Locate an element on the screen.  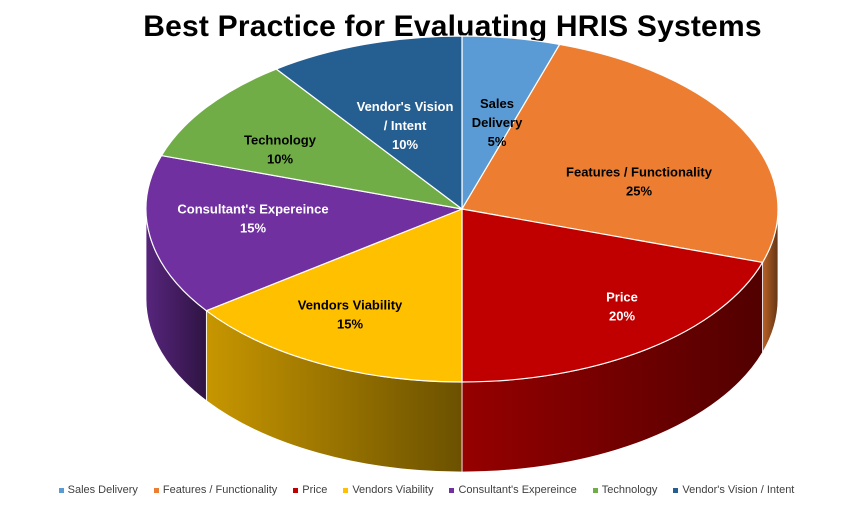
legend-item: Price is located at coordinates (310, 490).